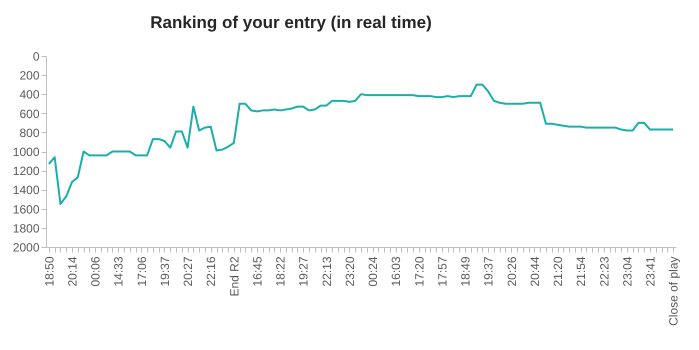 This screenshot has width=699, height=350. I want to click on x-tick-label: Close of play, so click(673, 291).